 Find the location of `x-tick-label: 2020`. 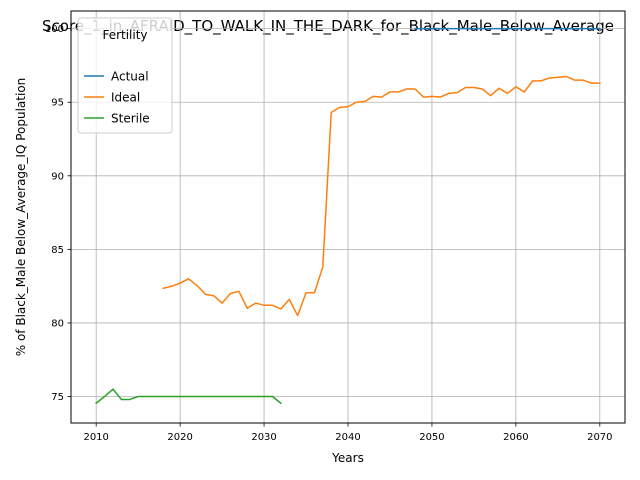

x-tick-label: 2020 is located at coordinates (179, 437).